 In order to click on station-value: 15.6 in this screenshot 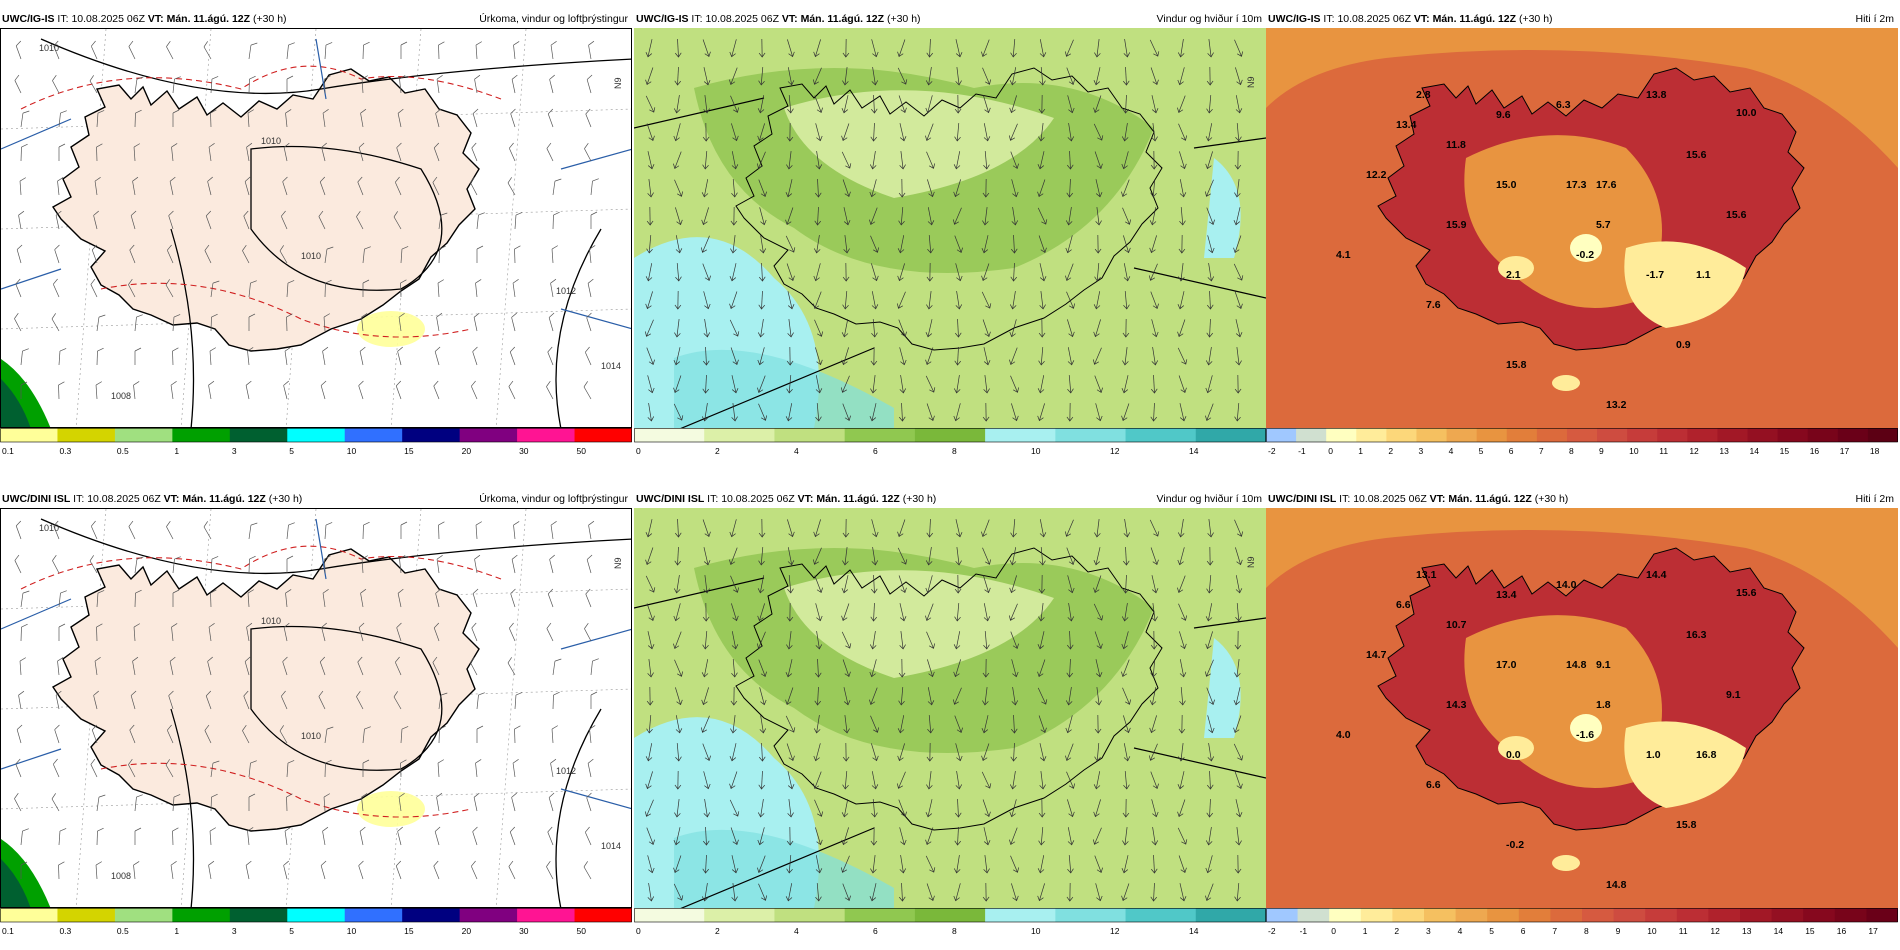, I will do `click(1746, 593)`.